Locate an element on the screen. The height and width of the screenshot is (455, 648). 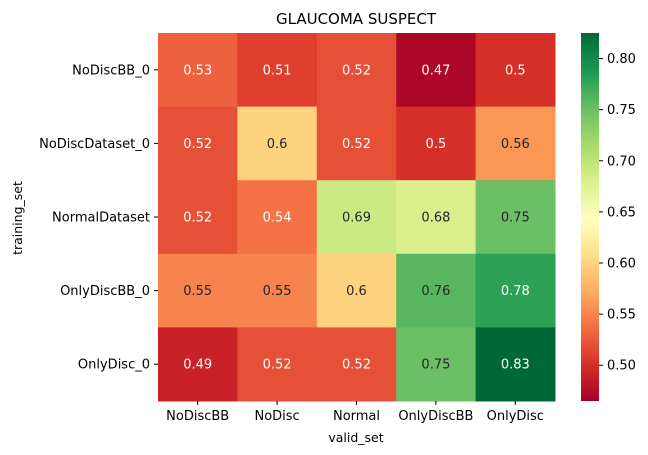
cell-annotation: 0.69 is located at coordinates (356, 218).